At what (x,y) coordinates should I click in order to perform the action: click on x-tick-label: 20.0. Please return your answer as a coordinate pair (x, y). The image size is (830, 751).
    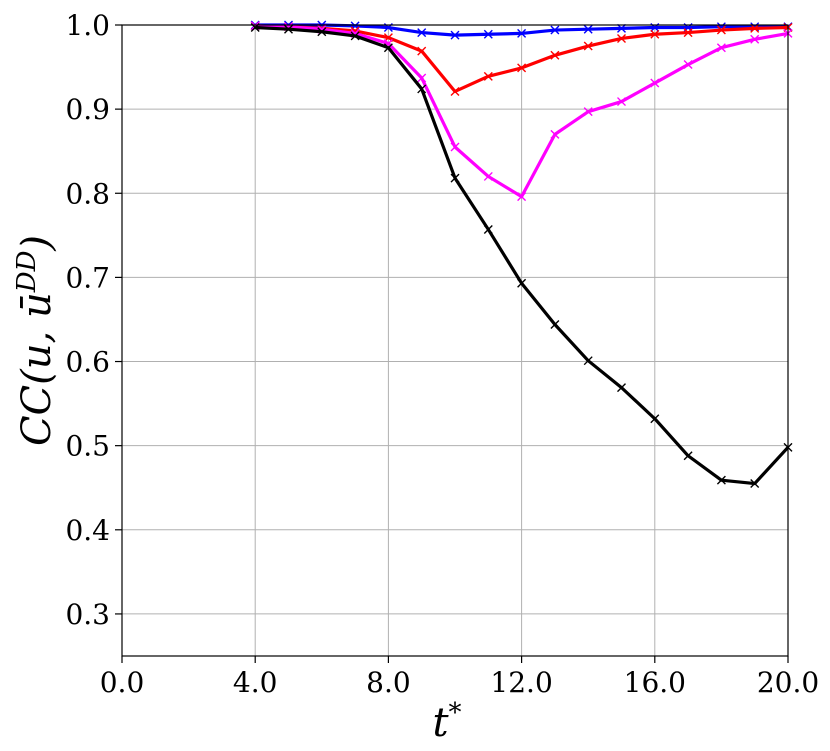
    Looking at the image, I should click on (788, 682).